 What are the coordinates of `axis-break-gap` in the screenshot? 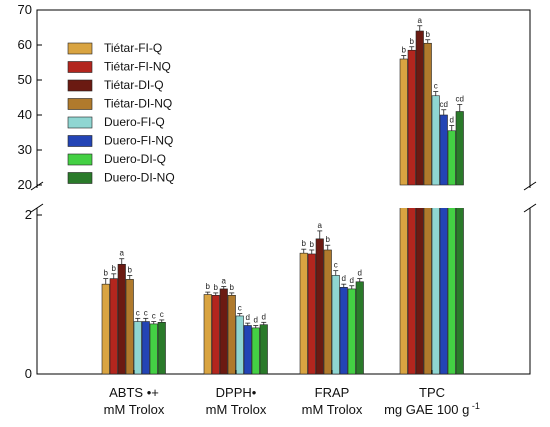 It's located at (283, 198).